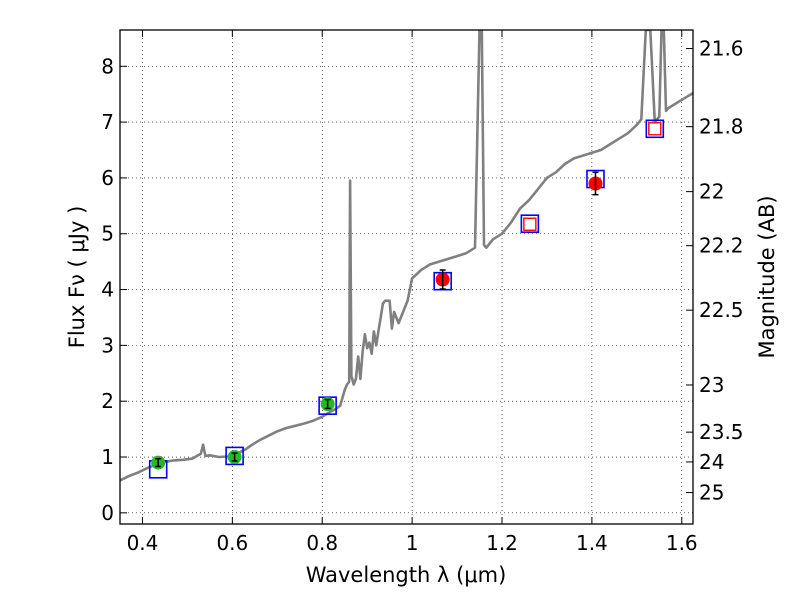 This screenshot has width=800, height=600. I want to click on y2-tick-label: 24, so click(711, 462).